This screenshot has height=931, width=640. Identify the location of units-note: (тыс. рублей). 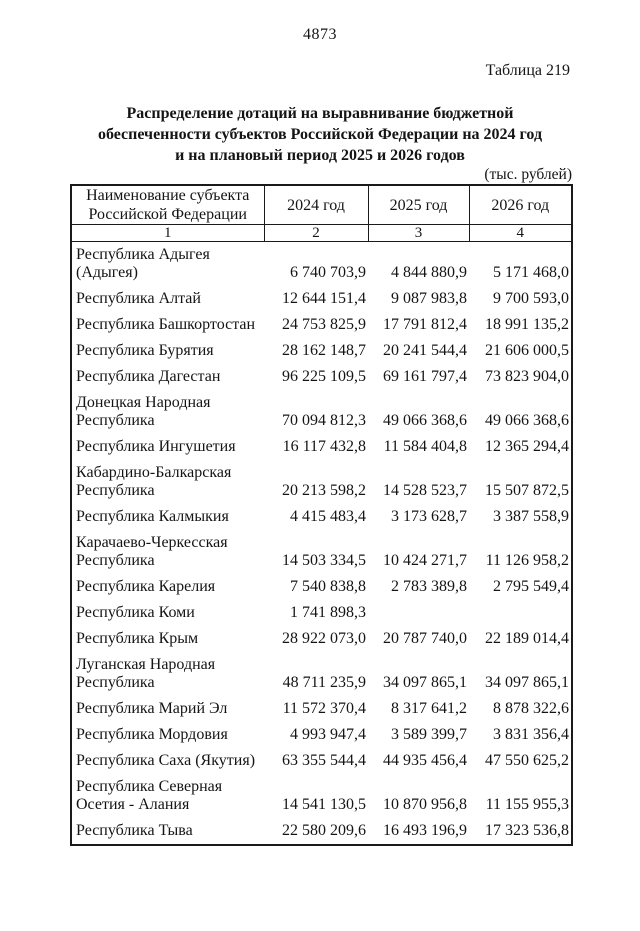
(528, 174).